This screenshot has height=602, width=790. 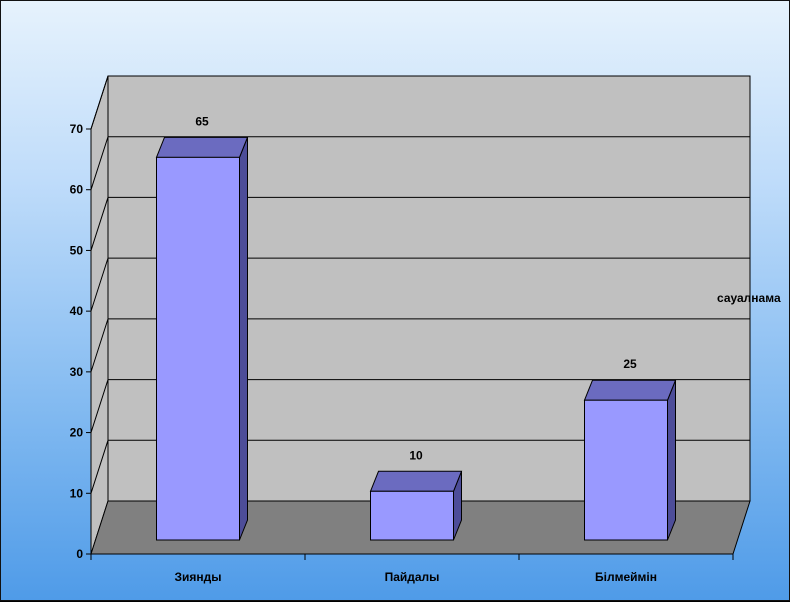 What do you see at coordinates (197, 577) in the screenshot?
I see `x-tick-label: Зиянды` at bounding box center [197, 577].